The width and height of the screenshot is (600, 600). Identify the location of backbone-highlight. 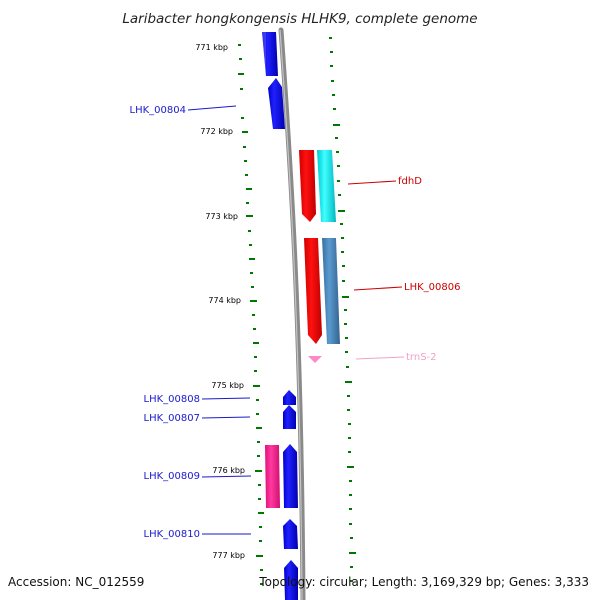
(291, 314).